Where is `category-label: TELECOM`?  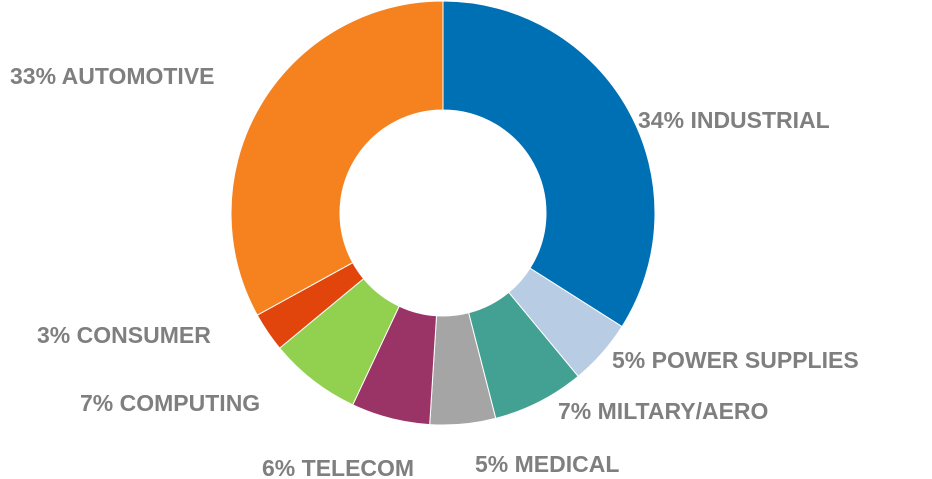
category-label: TELECOM is located at coordinates (358, 467).